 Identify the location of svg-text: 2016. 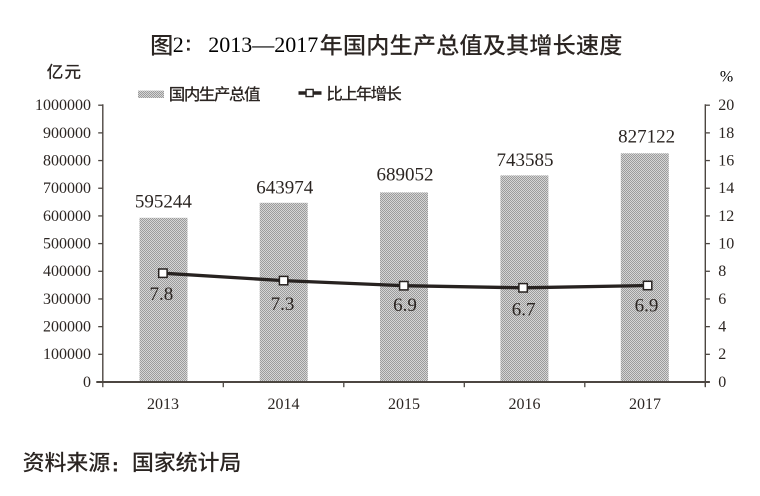
(525, 404).